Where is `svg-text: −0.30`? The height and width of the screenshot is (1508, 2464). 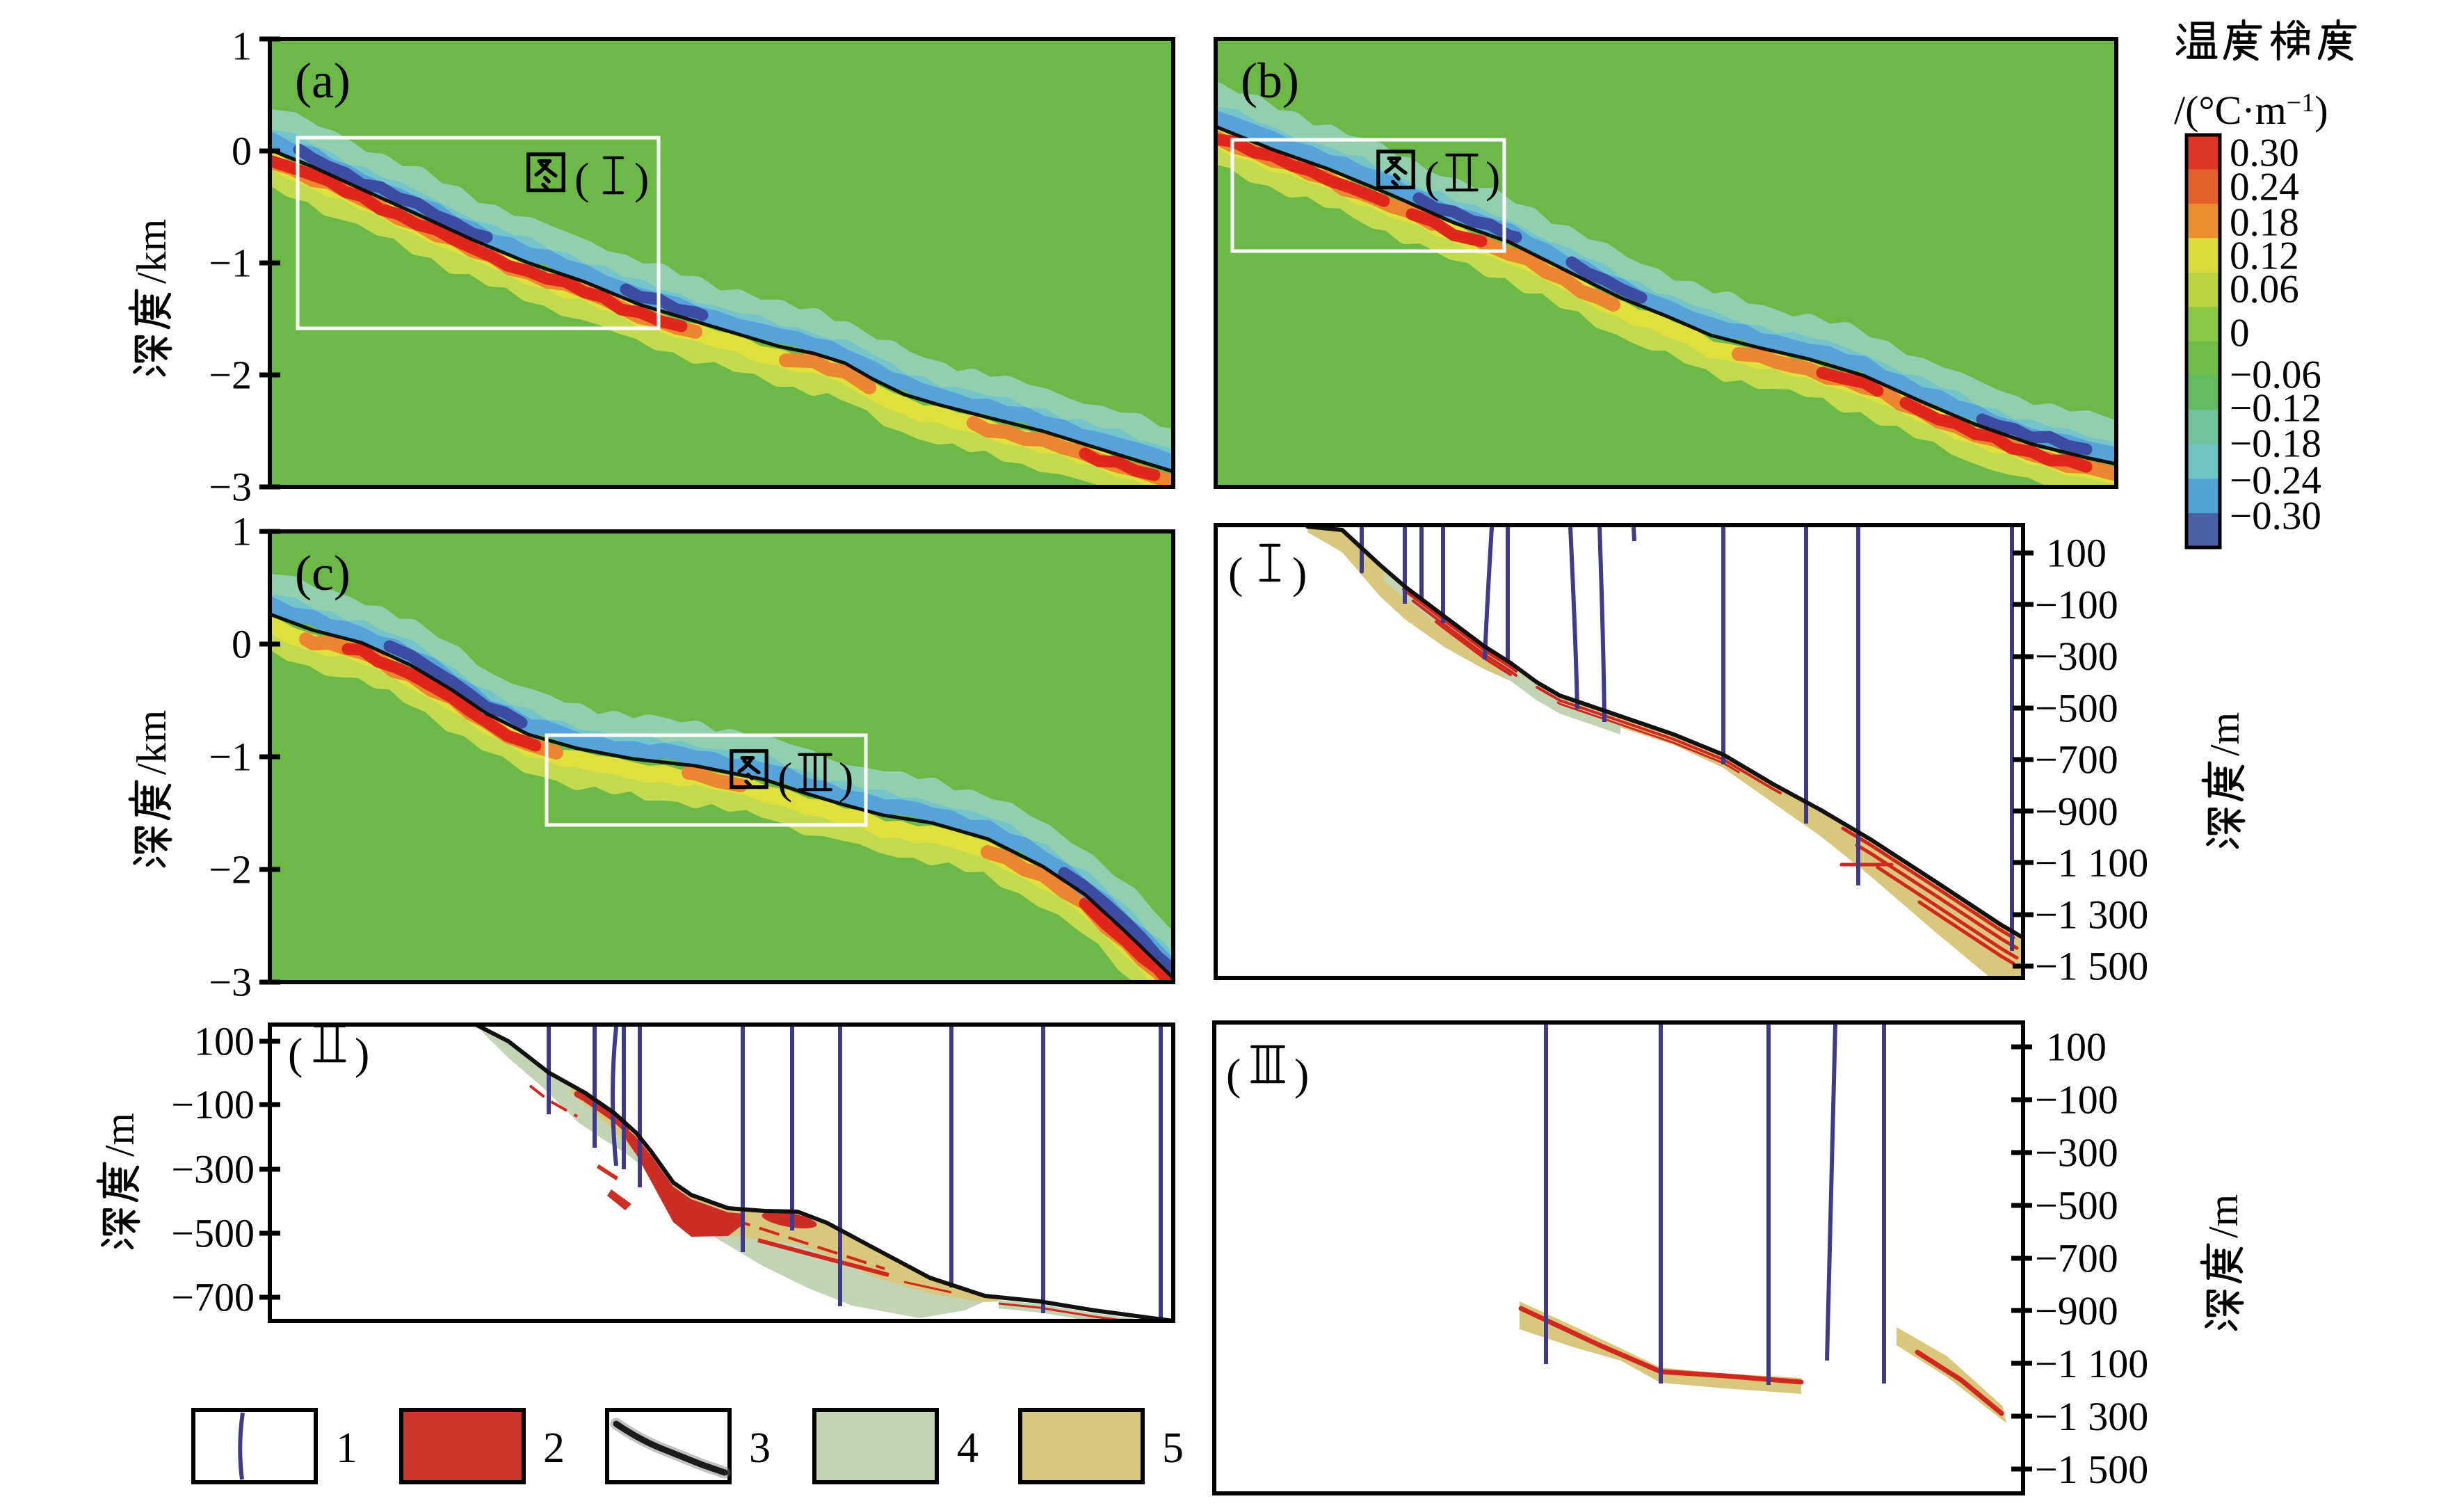
svg-text: −0.30 is located at coordinates (2275, 516).